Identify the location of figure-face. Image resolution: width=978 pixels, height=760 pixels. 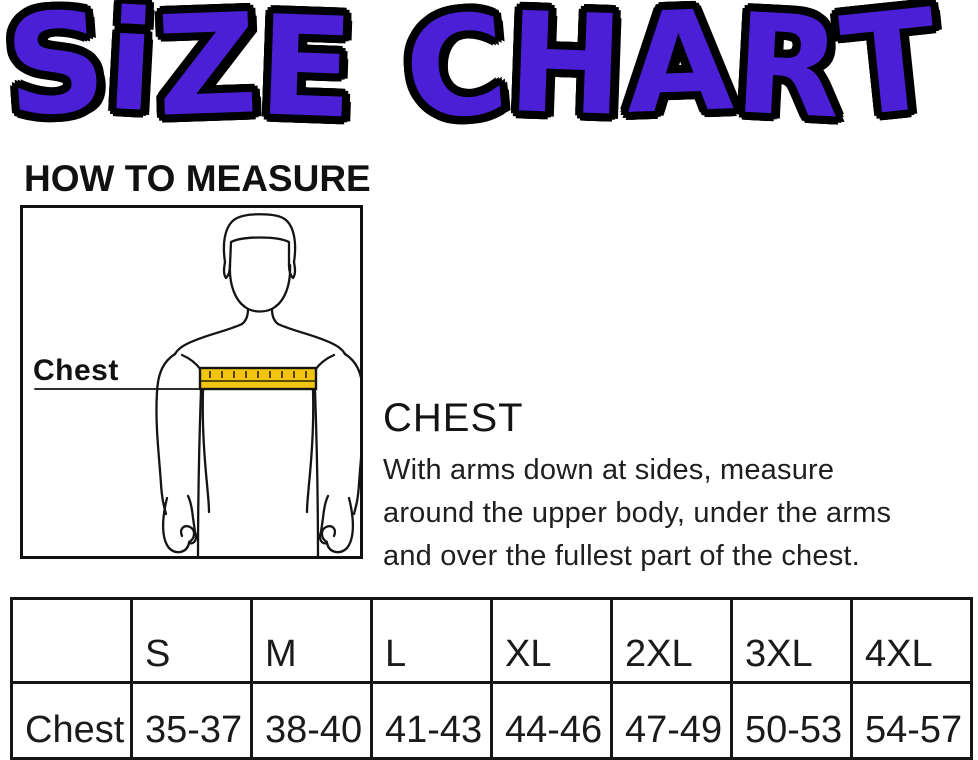
(260, 288).